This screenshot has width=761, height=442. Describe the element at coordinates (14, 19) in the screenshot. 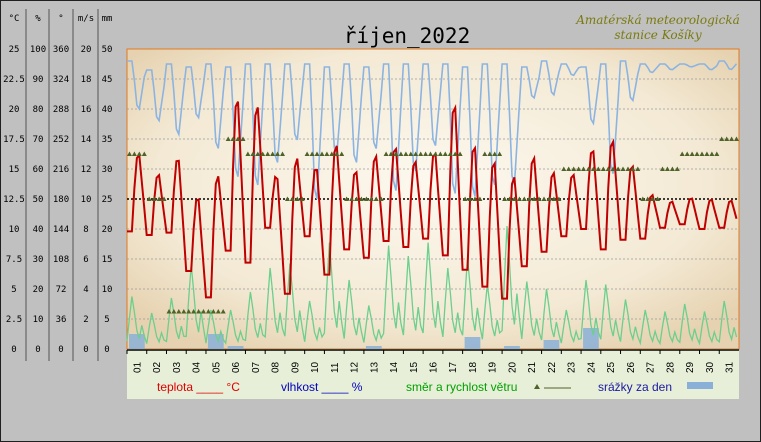

I see `unit-celsius: °C` at that location.